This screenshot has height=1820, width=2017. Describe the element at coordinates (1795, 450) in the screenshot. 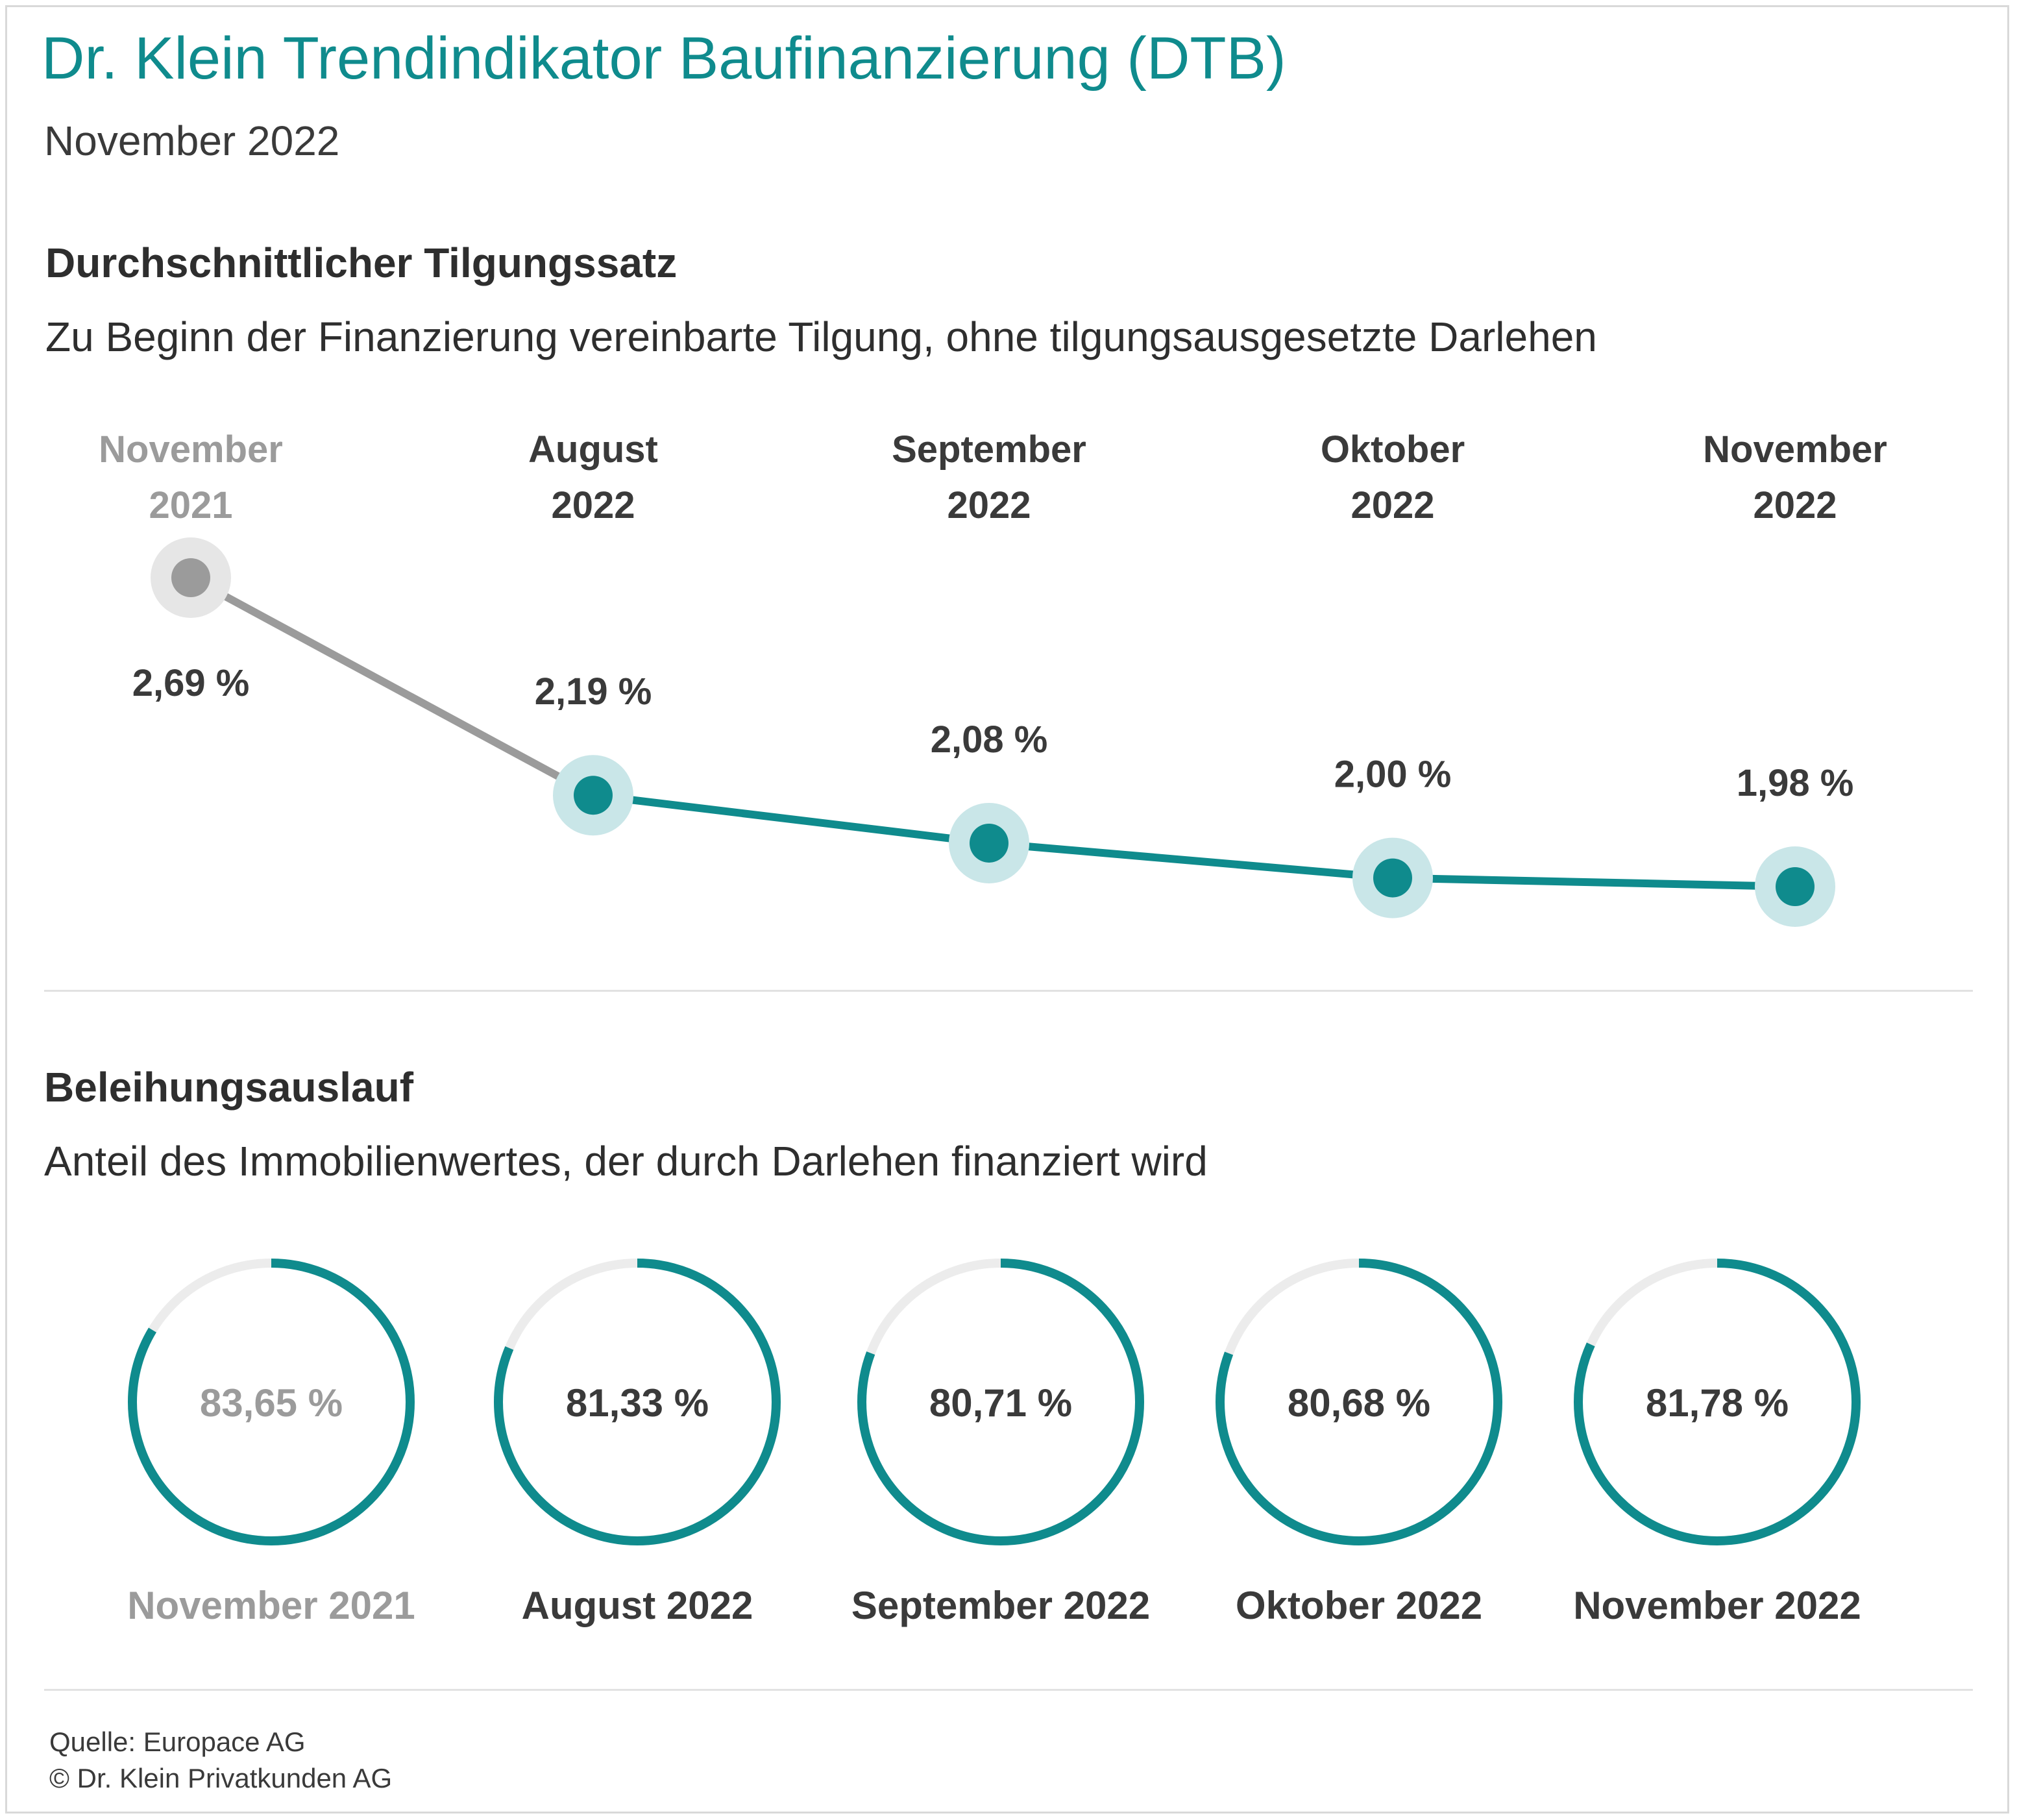

I see `category-label-4-0: November` at that location.